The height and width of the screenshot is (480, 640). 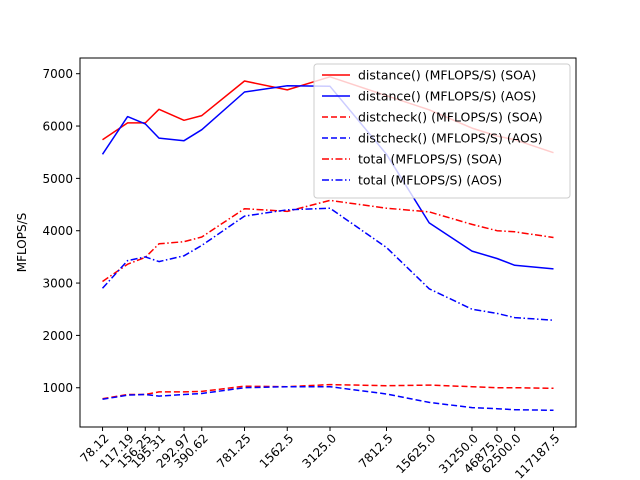 What do you see at coordinates (234, 451) in the screenshot?
I see `x-tick-label: 781.25` at bounding box center [234, 451].